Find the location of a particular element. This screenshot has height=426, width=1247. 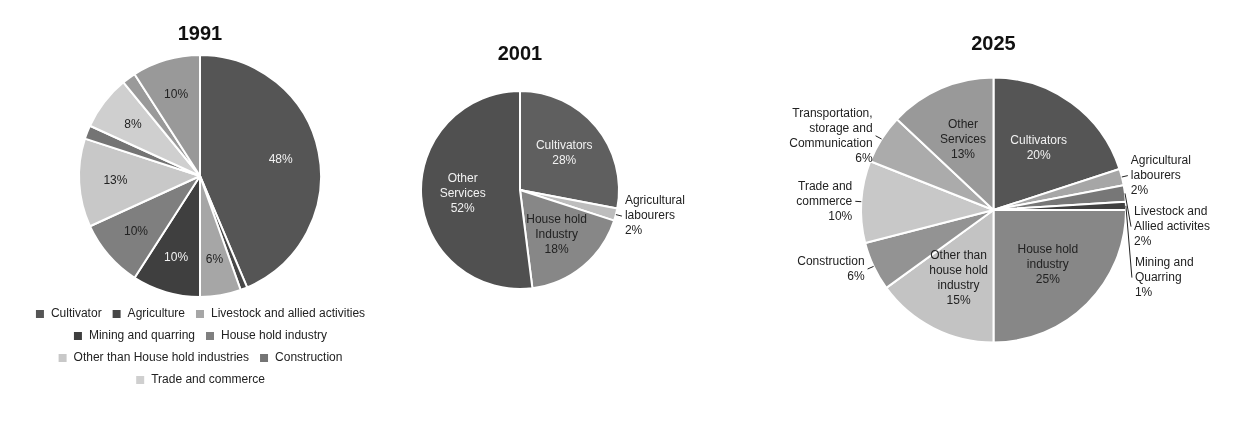

data-label: 25% is located at coordinates (1048, 278).